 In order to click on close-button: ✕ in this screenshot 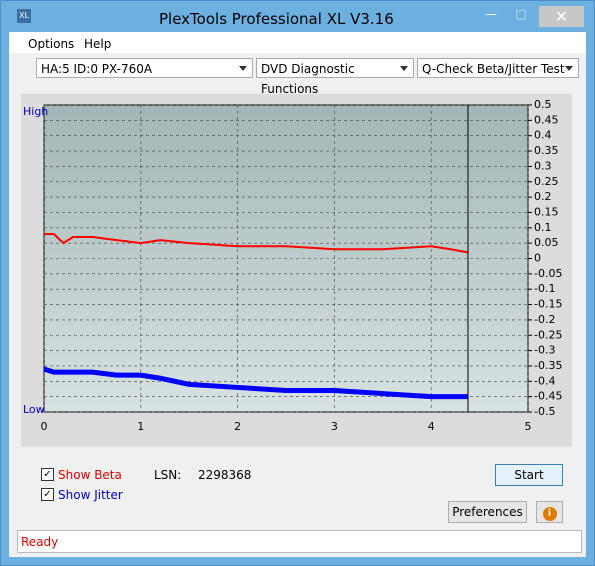, I will do `click(561, 16)`.